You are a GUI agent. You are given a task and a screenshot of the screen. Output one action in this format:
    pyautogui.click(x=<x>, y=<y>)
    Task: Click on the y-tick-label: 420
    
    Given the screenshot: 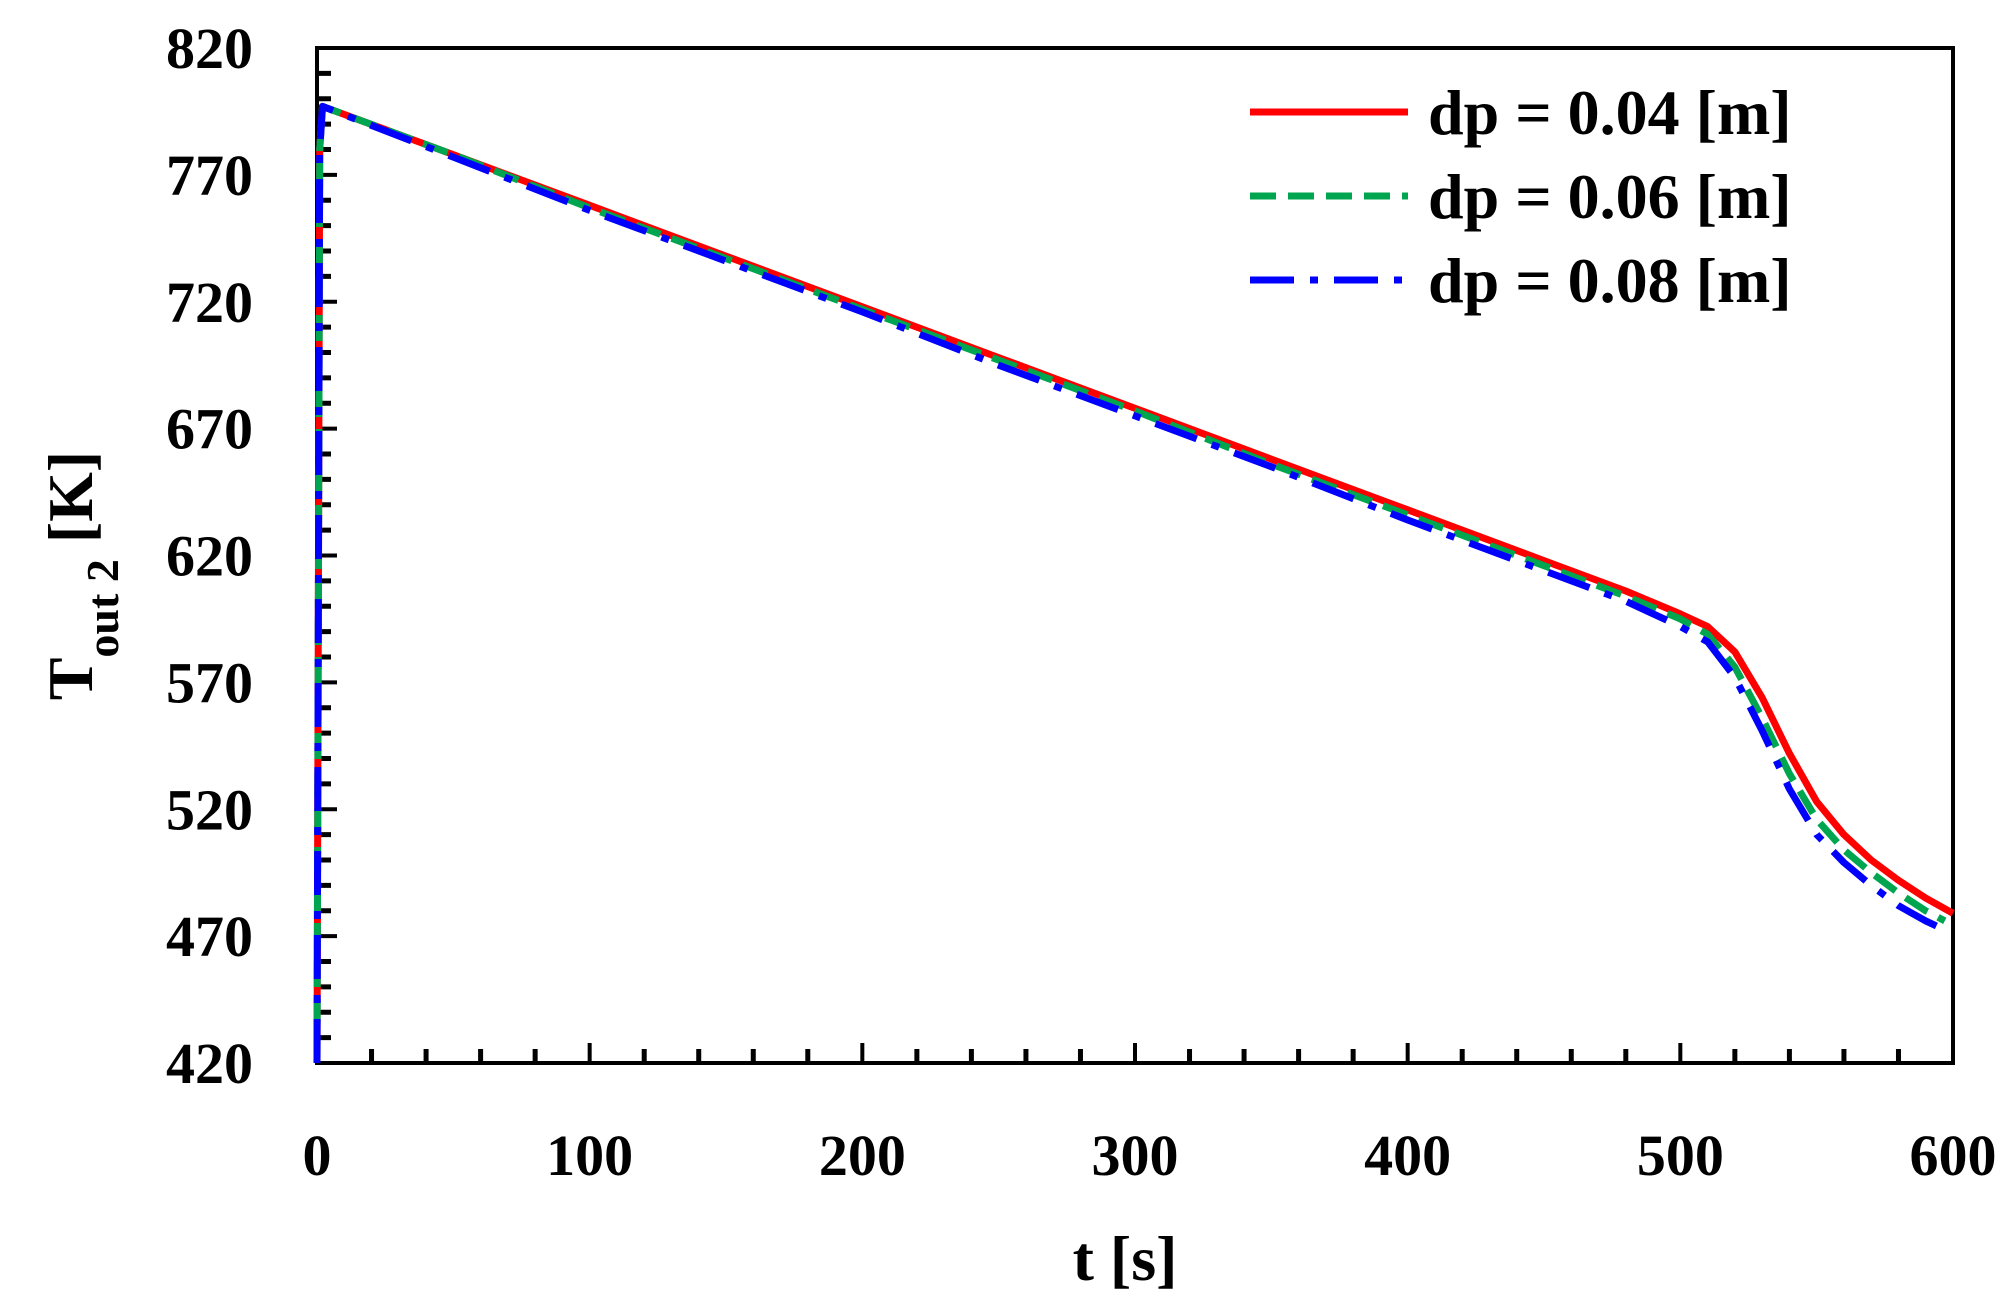 What is the action you would take?
    pyautogui.click(x=209, y=1063)
    